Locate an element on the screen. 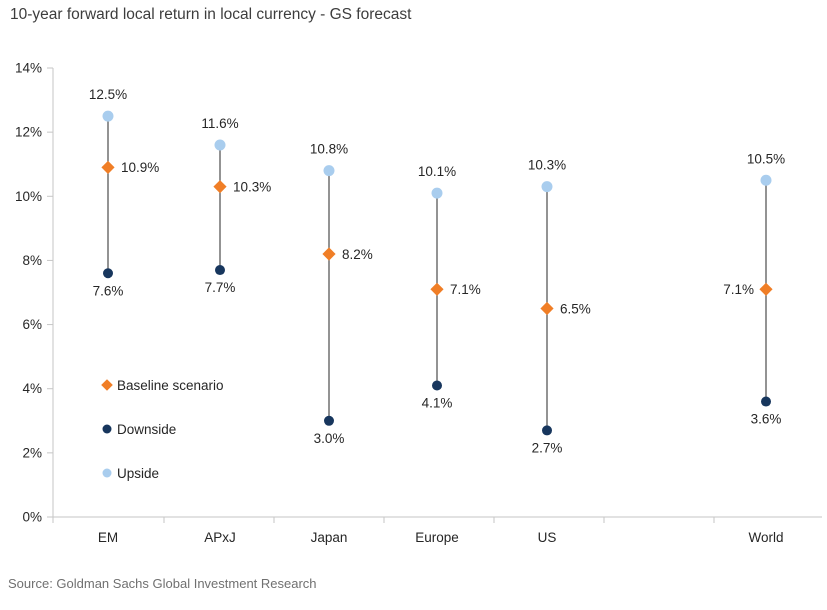 Image resolution: width=827 pixels, height=610 pixels. em-upside-value-label: 12.5% is located at coordinates (108, 94).